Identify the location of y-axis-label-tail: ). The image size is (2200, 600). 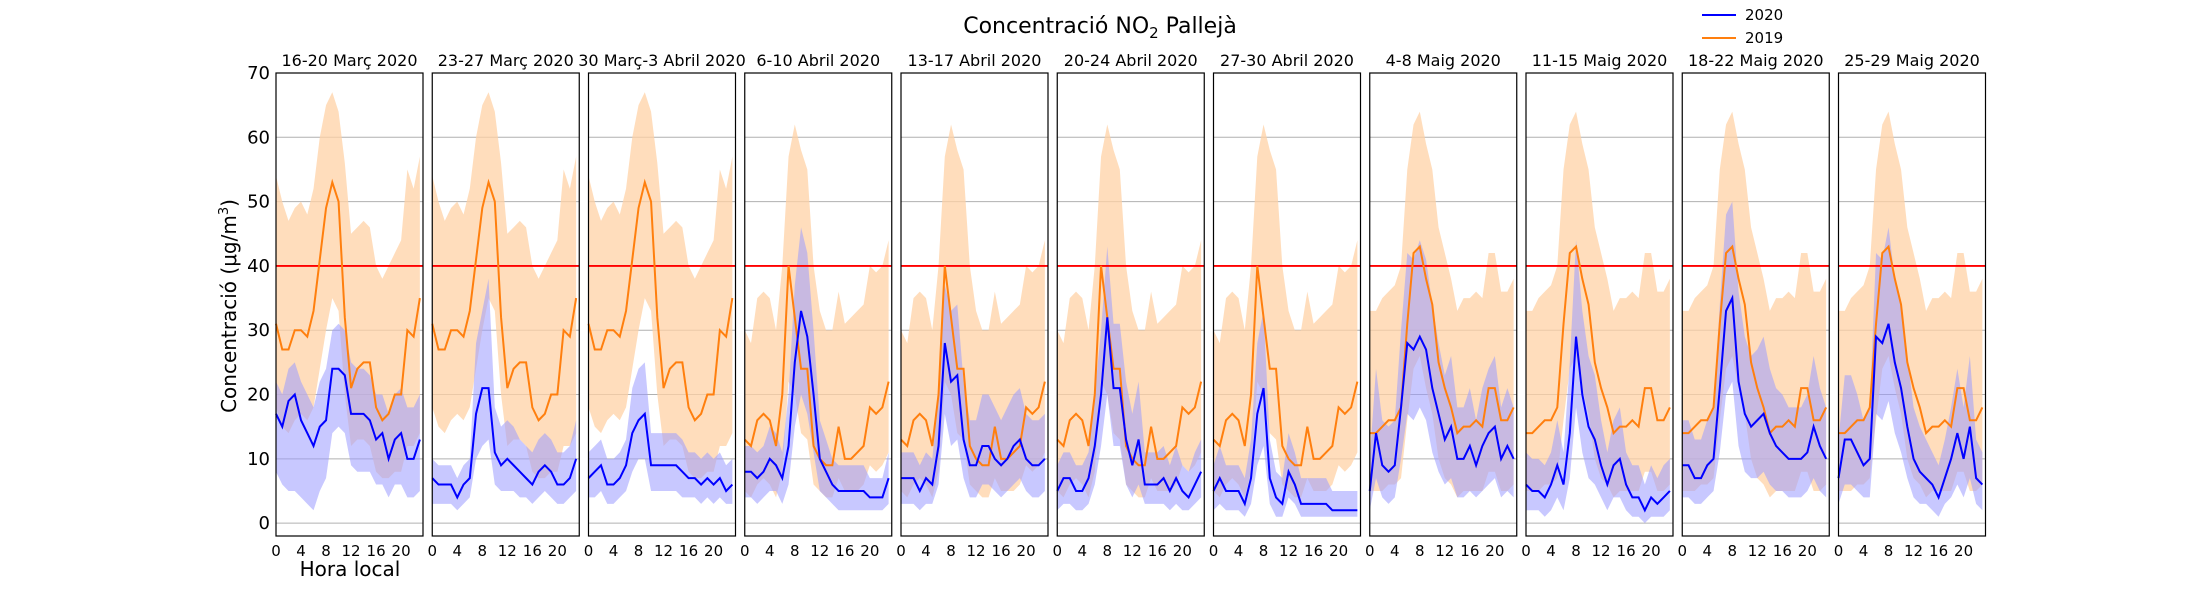
(229, 203).